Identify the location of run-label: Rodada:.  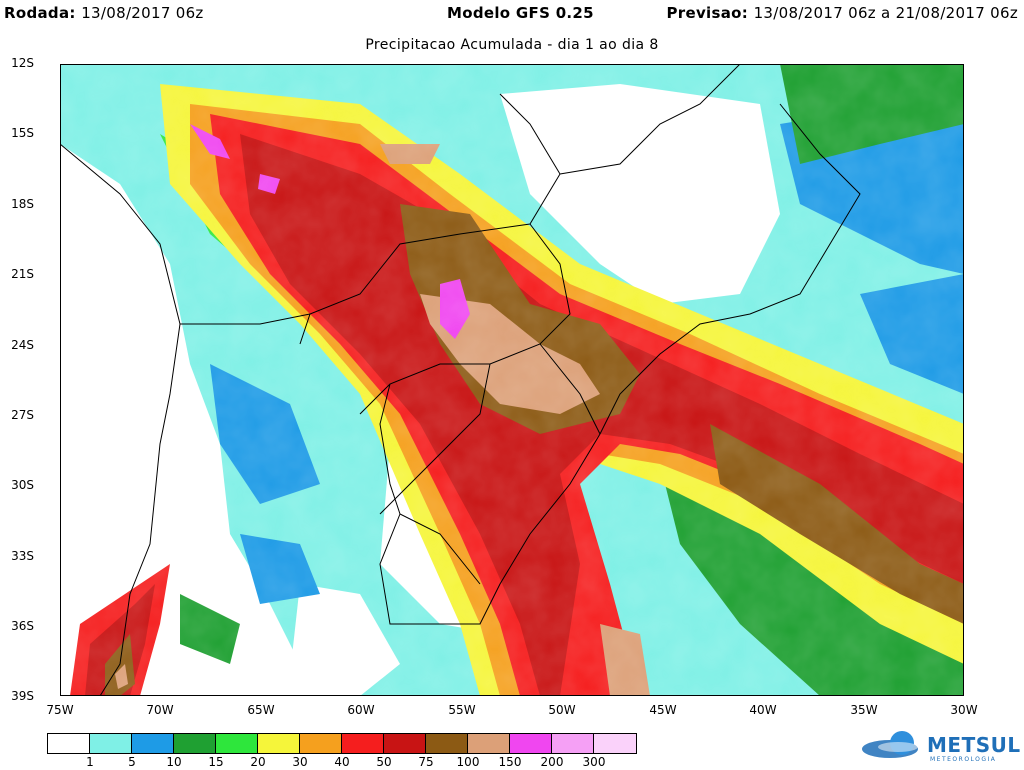
(40, 13).